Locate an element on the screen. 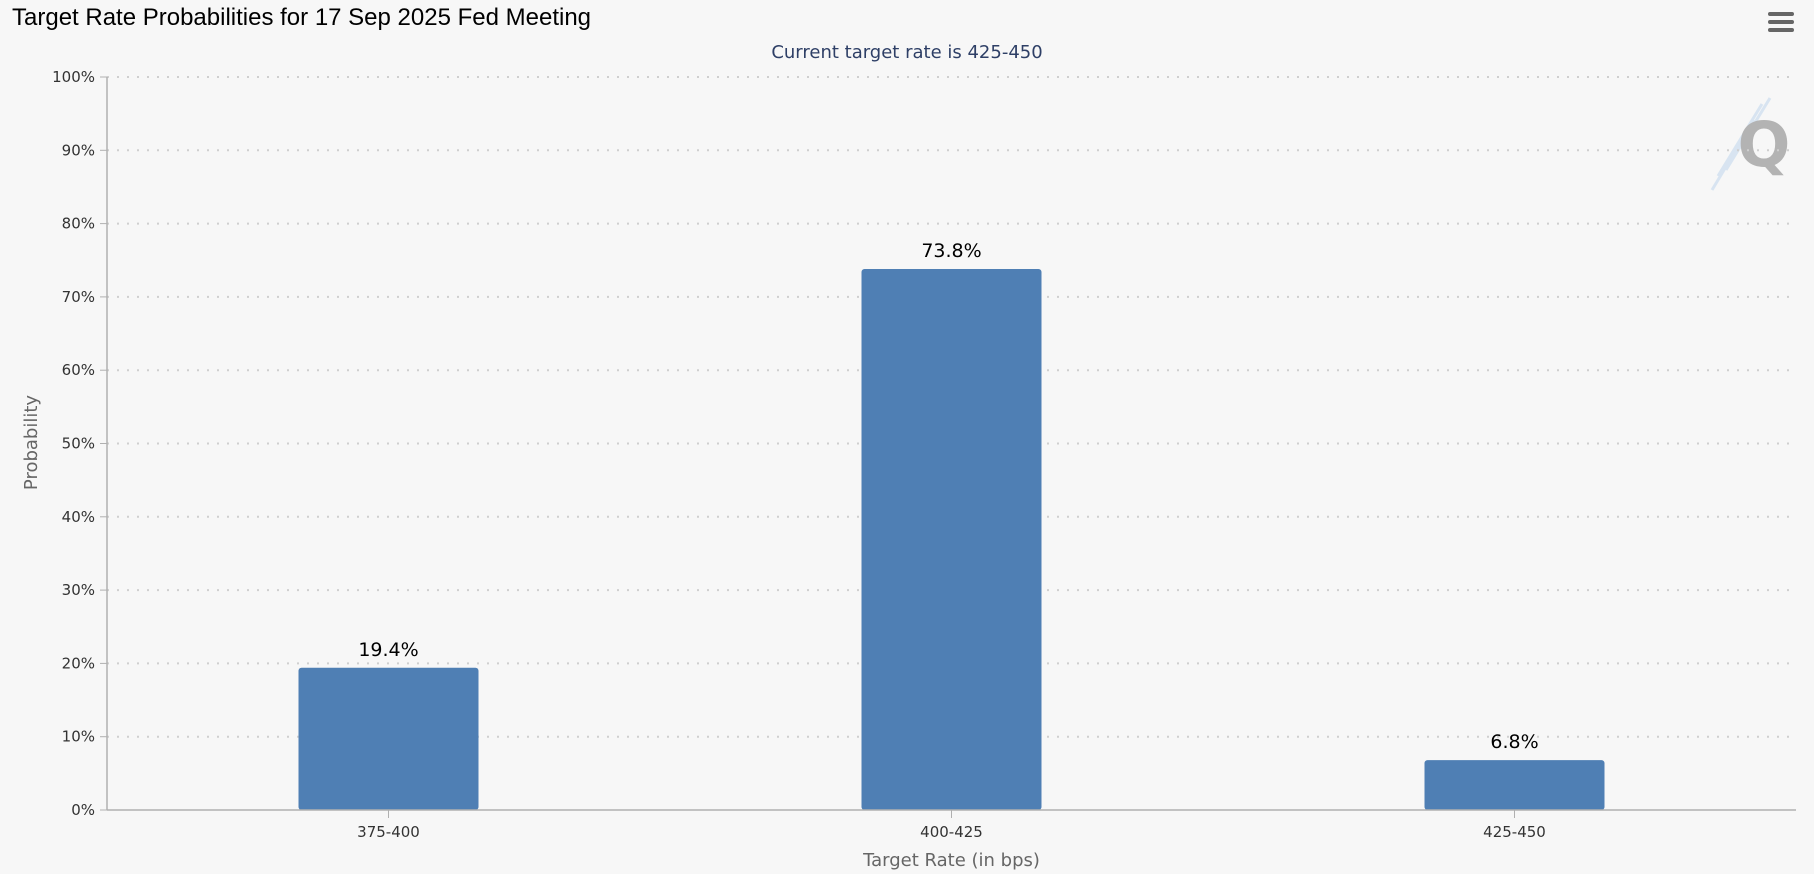  x-tick-label: 400-425 is located at coordinates (951, 832).